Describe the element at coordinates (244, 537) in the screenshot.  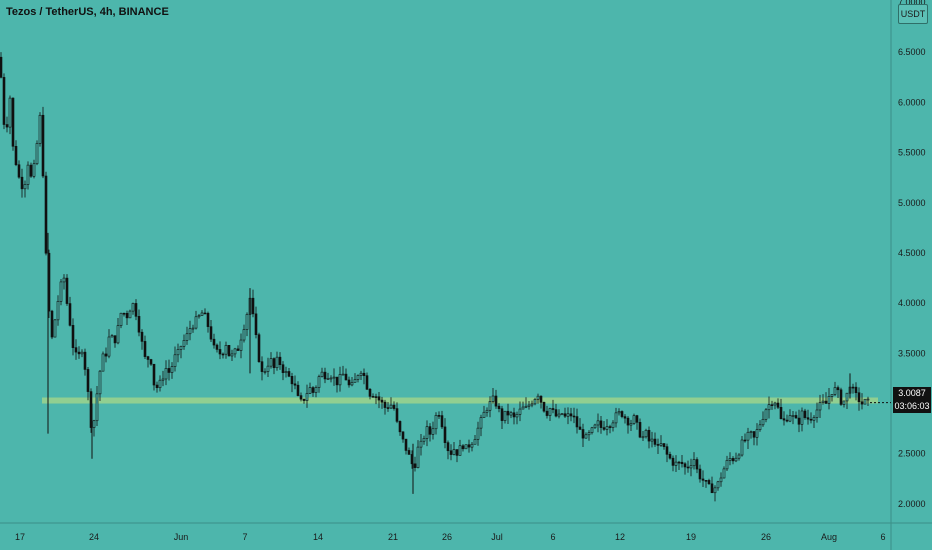
I see `x-tick-label: 7` at that location.